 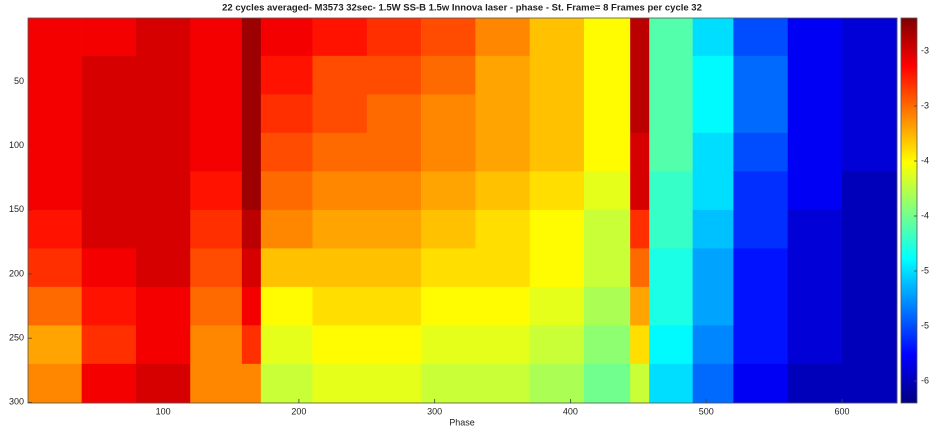 What do you see at coordinates (462, 422) in the screenshot?
I see `x-axis-label: Phase` at bounding box center [462, 422].